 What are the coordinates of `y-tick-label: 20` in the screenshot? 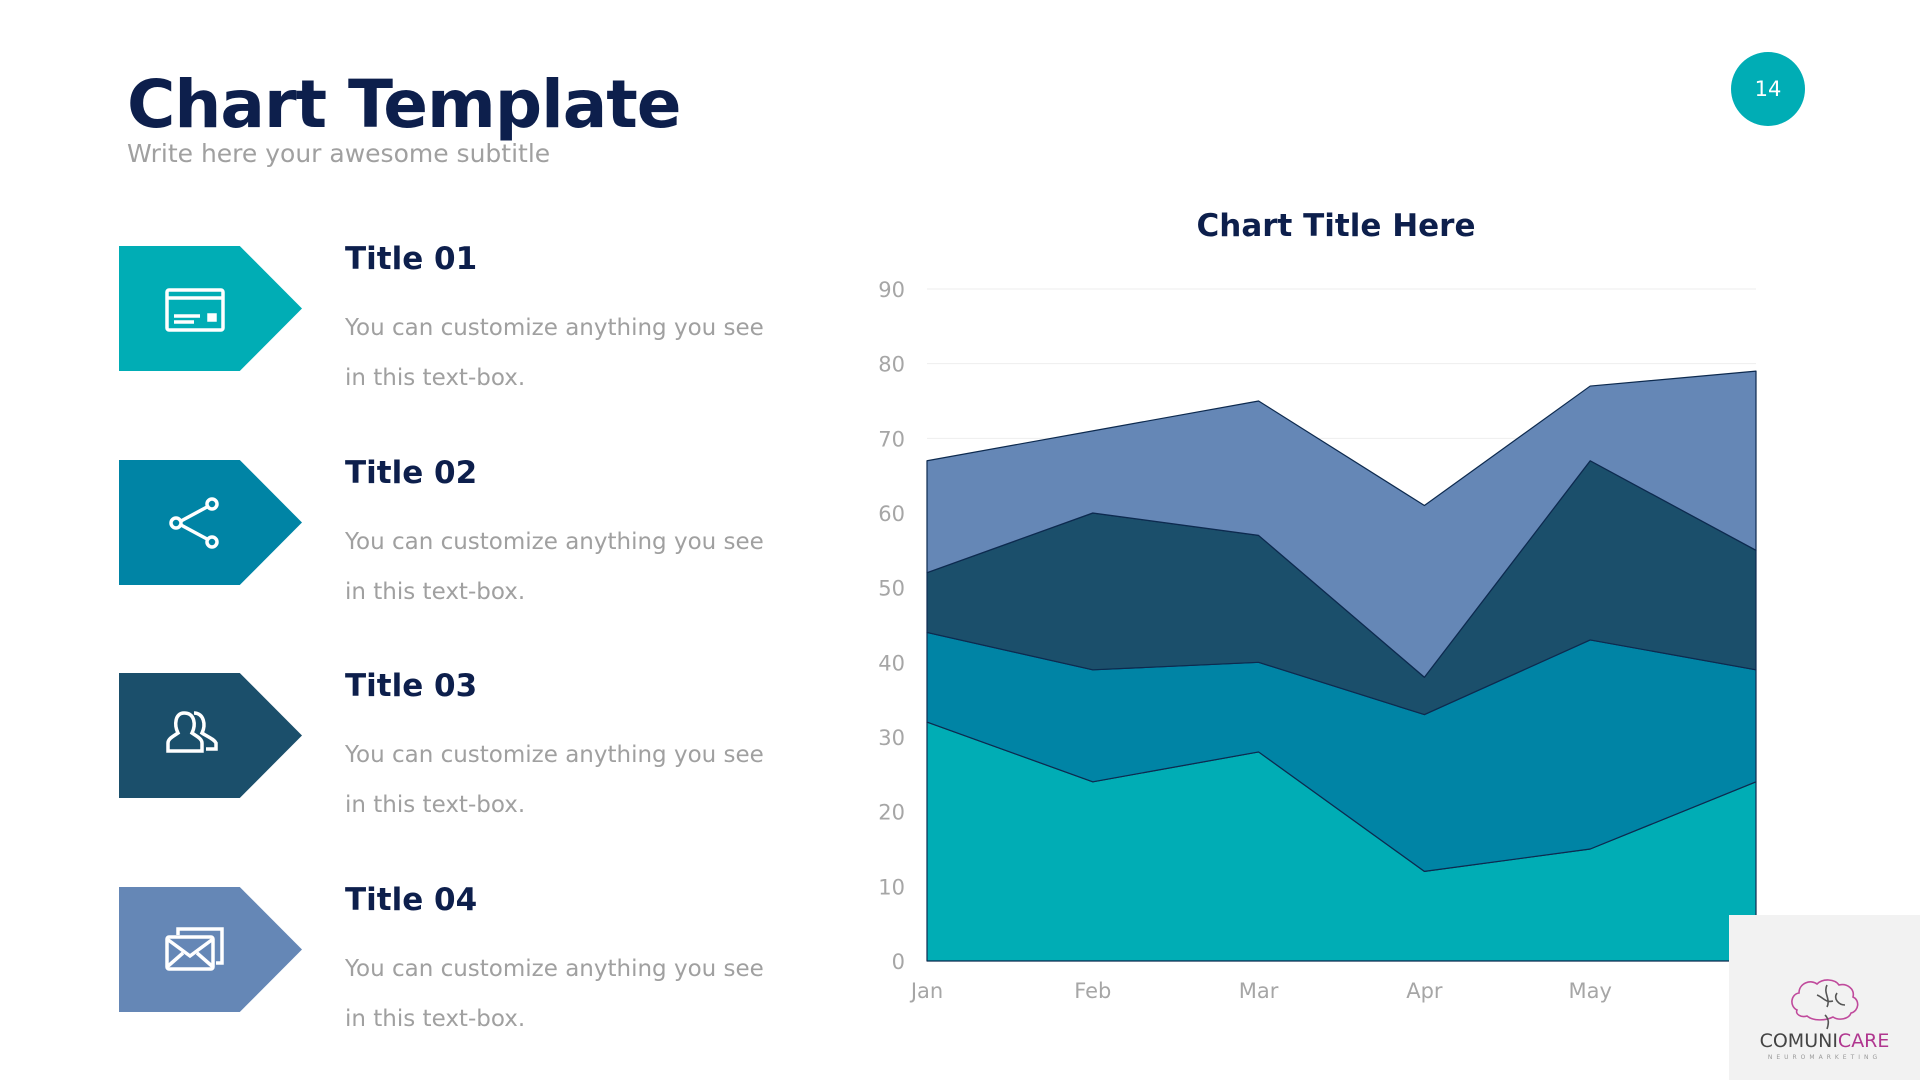 It's located at (891, 813).